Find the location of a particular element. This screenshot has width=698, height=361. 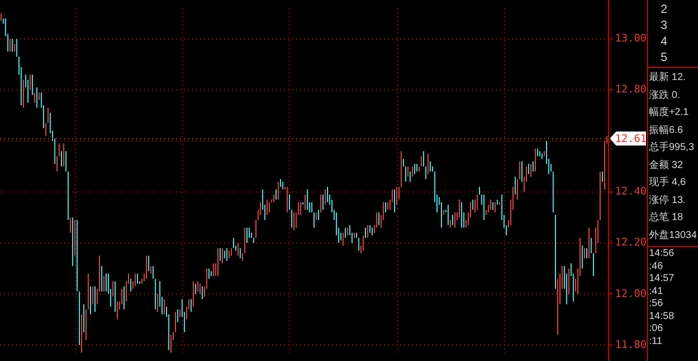

text: :46 is located at coordinates (656, 266).